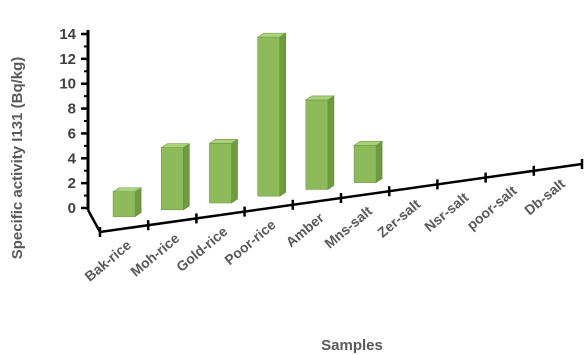 Image resolution: width=587 pixels, height=355 pixels. Describe the element at coordinates (67, 34) in the screenshot. I see `y-tick-label: 14` at that location.